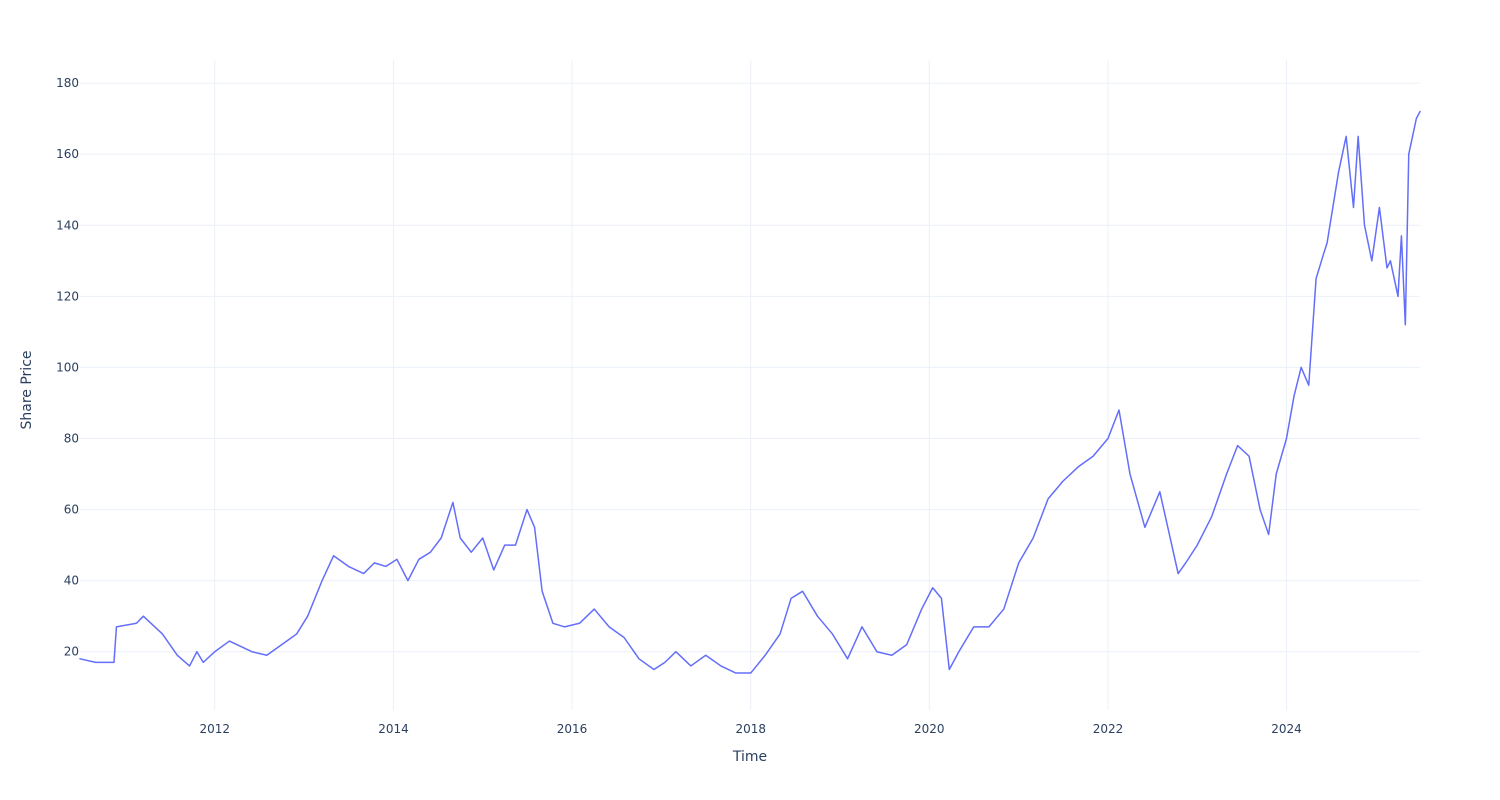  I want to click on x-axis-title: Time, so click(749, 757).